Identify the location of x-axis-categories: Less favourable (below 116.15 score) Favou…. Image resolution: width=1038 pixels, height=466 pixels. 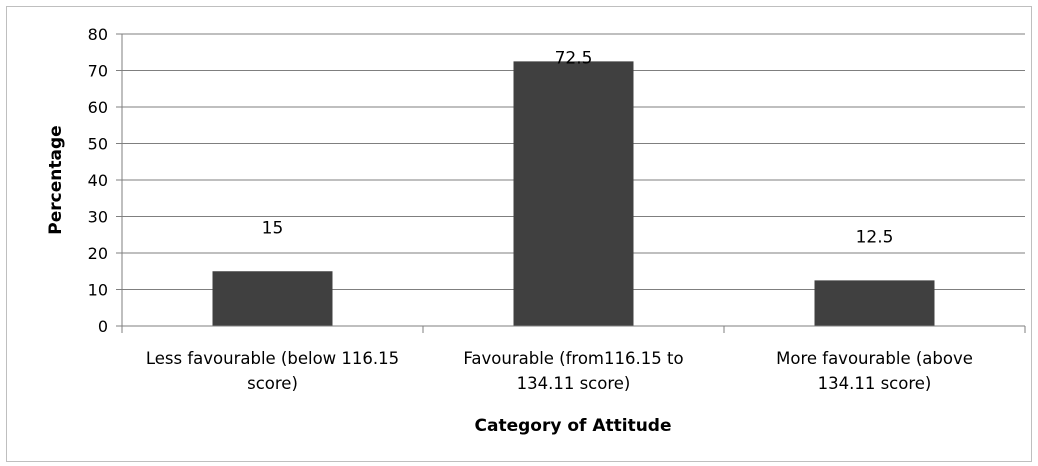
(573, 359).